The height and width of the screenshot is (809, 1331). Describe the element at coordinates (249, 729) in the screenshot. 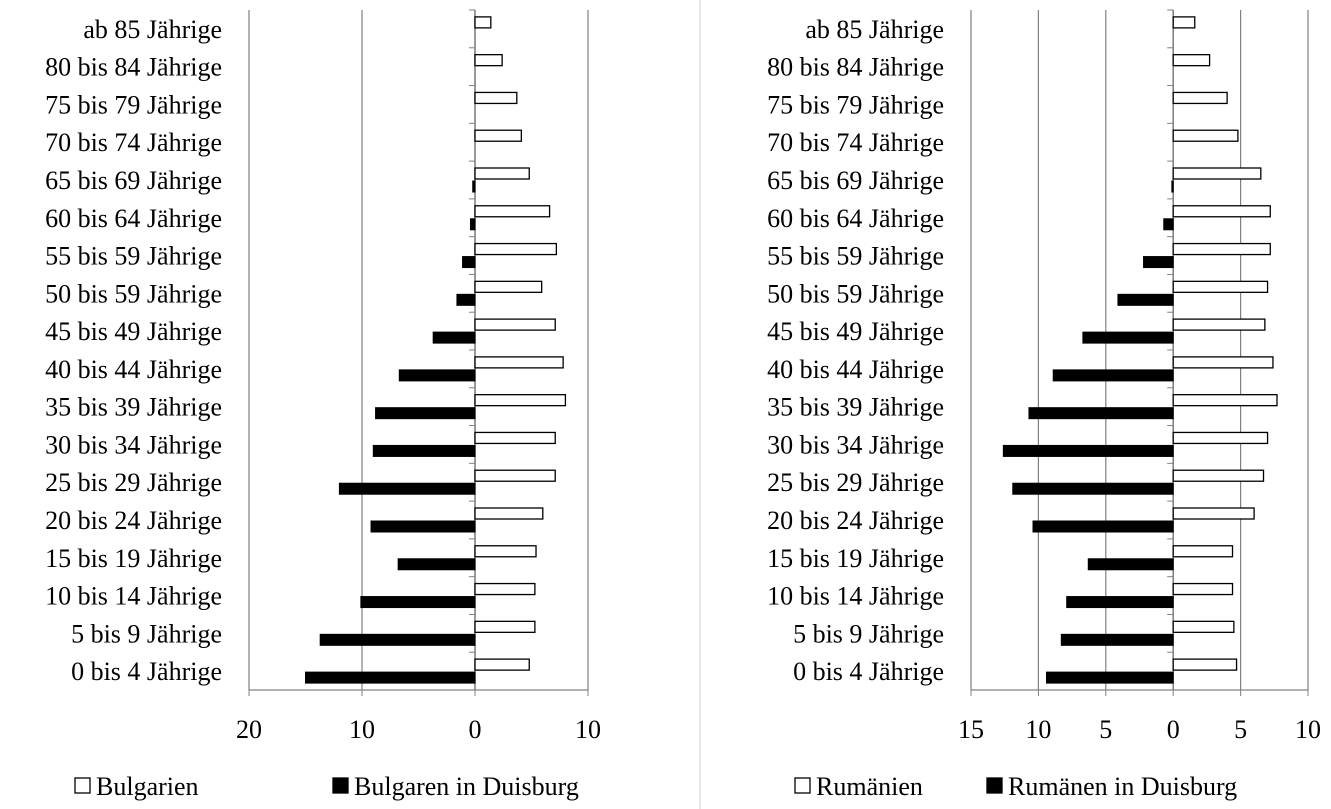

I see `x-tick-label: 20` at that location.